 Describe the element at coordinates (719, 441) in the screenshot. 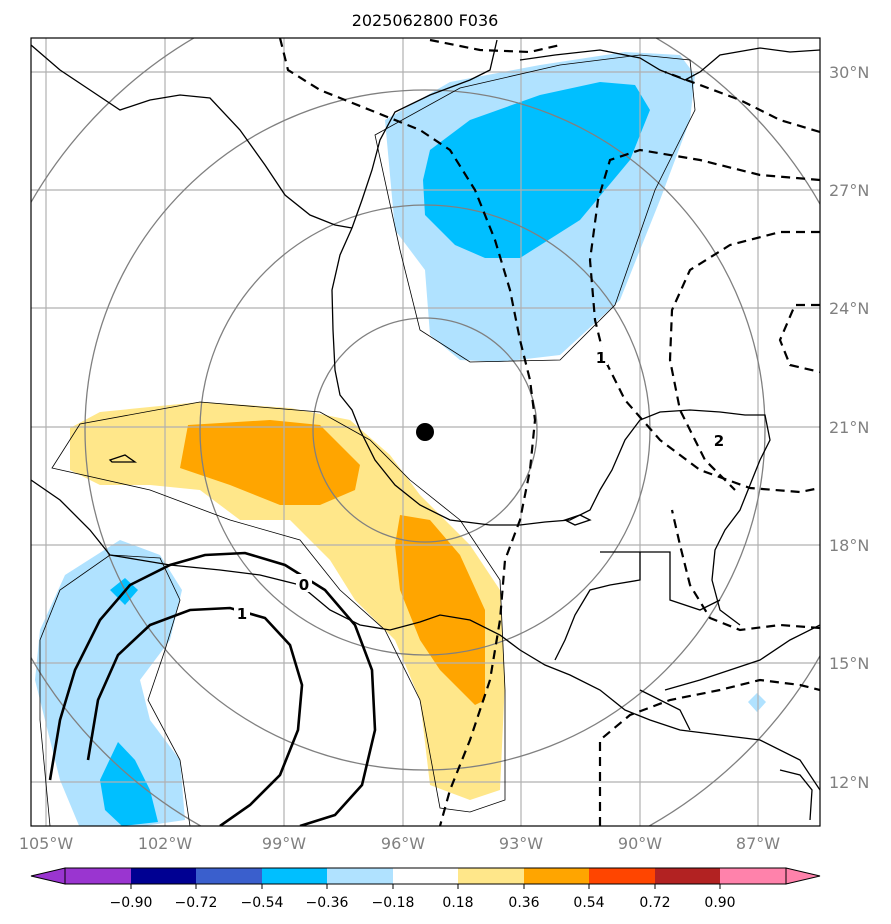

I see `contour-label-two-dashed: 2` at that location.